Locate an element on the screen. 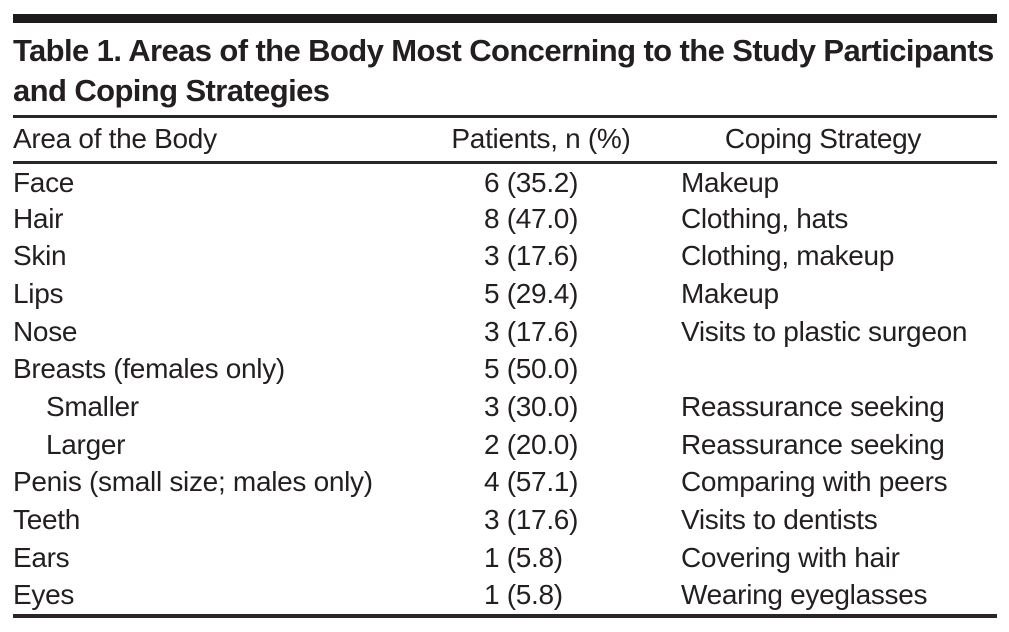  column-header-area: Area of the Body is located at coordinates (223, 141).